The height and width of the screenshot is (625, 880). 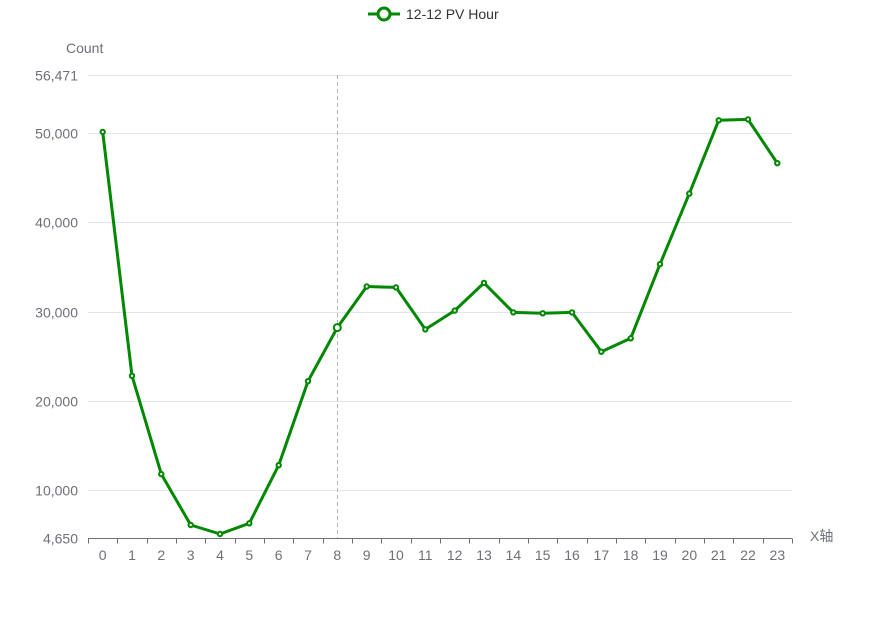 I want to click on x-tick-label: 3, so click(x=191, y=555).